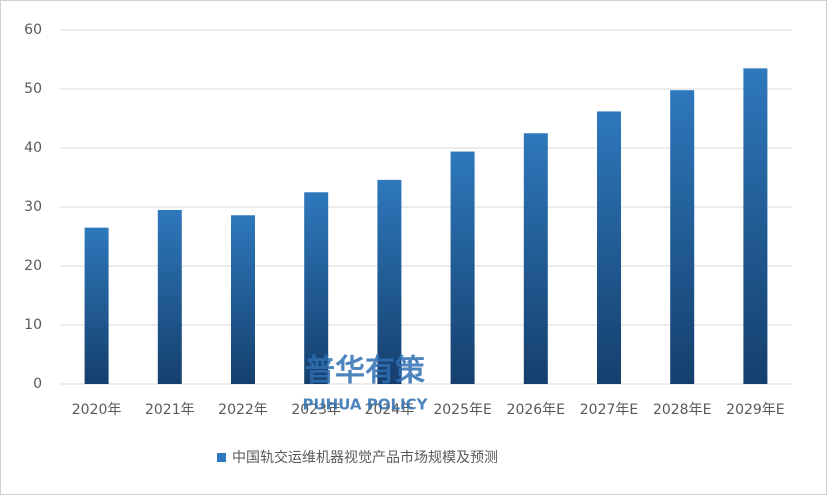  Describe the element at coordinates (536, 410) in the screenshot. I see `x-tick-label: 2026年E` at that location.